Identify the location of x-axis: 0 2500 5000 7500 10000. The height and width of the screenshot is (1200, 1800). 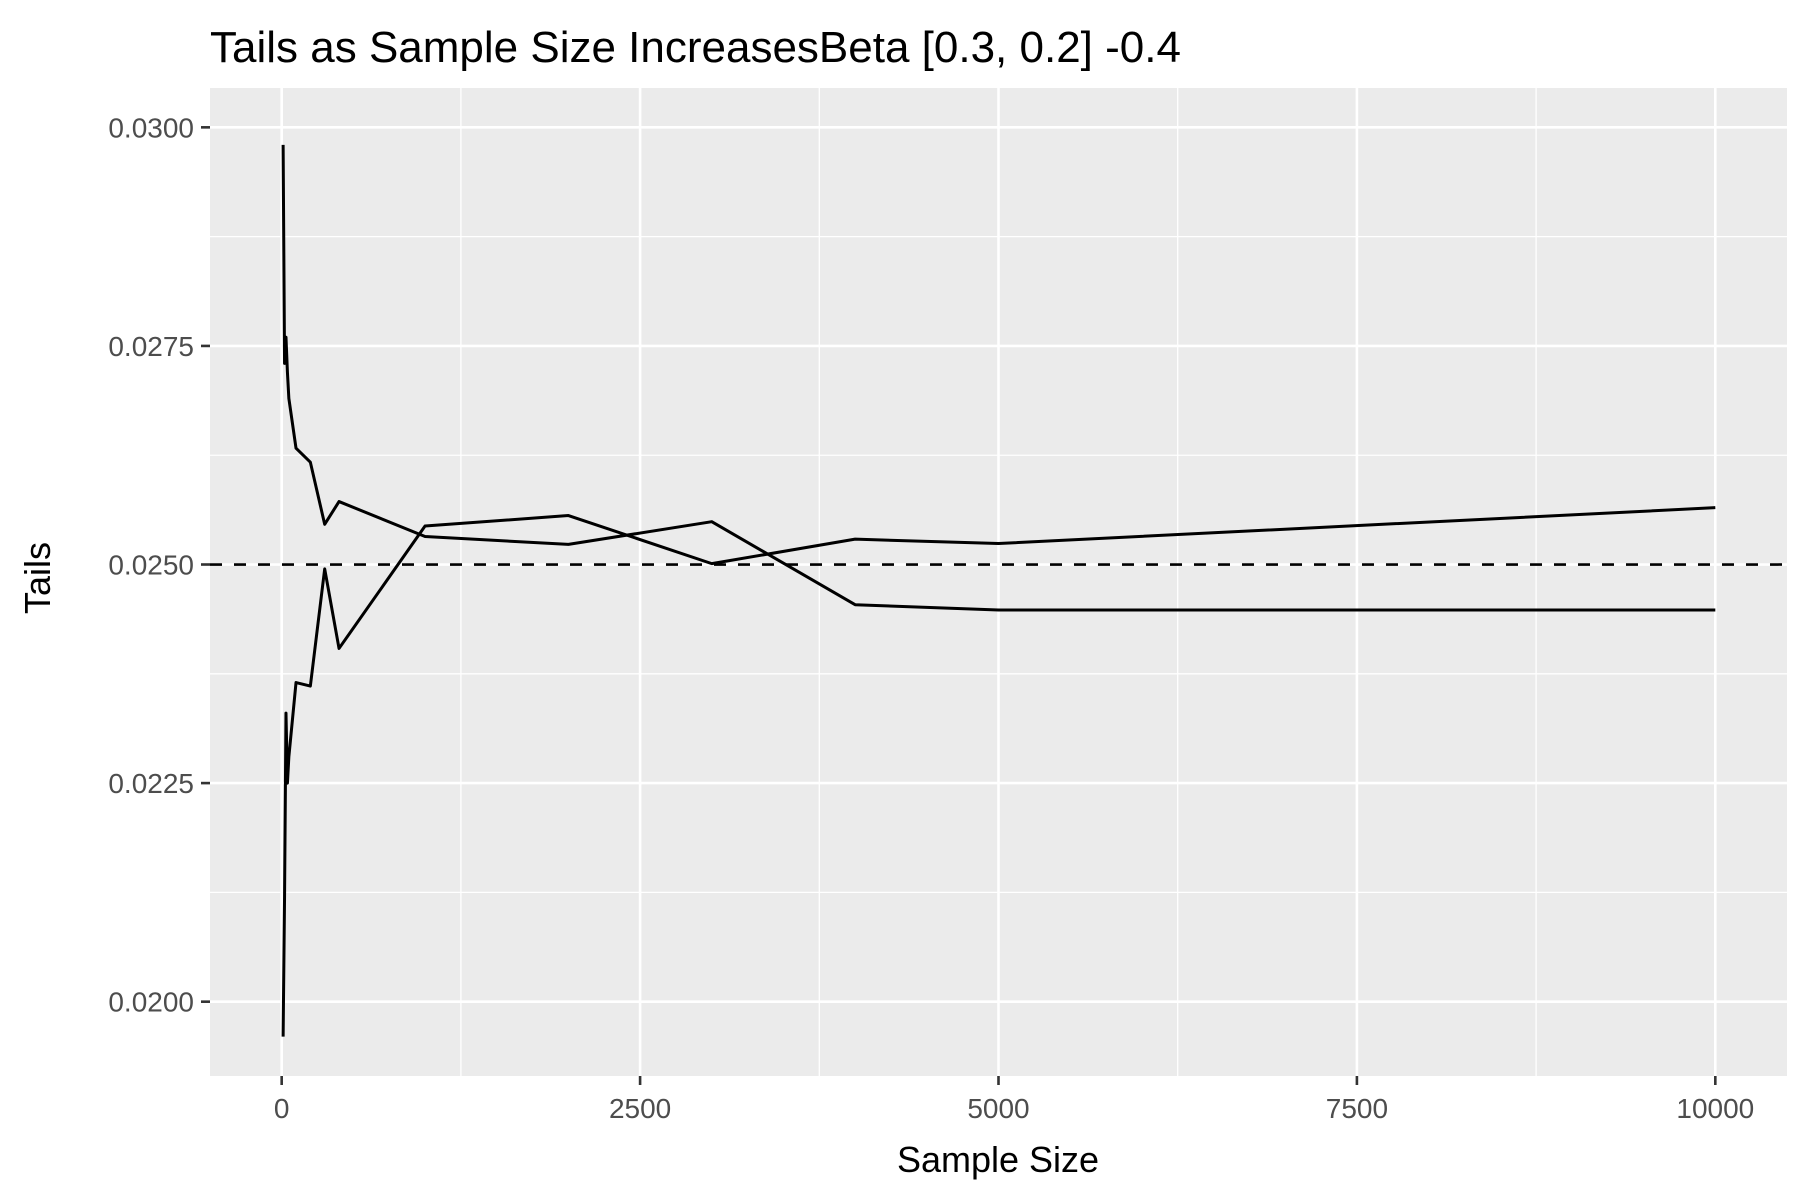
(1014, 1100).